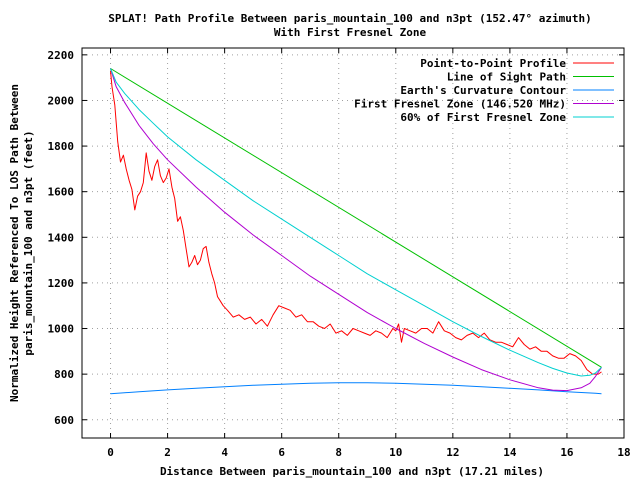 This screenshot has height=480, width=640. Describe the element at coordinates (61, 329) in the screenshot. I see `y-tick-label: 1000` at that location.